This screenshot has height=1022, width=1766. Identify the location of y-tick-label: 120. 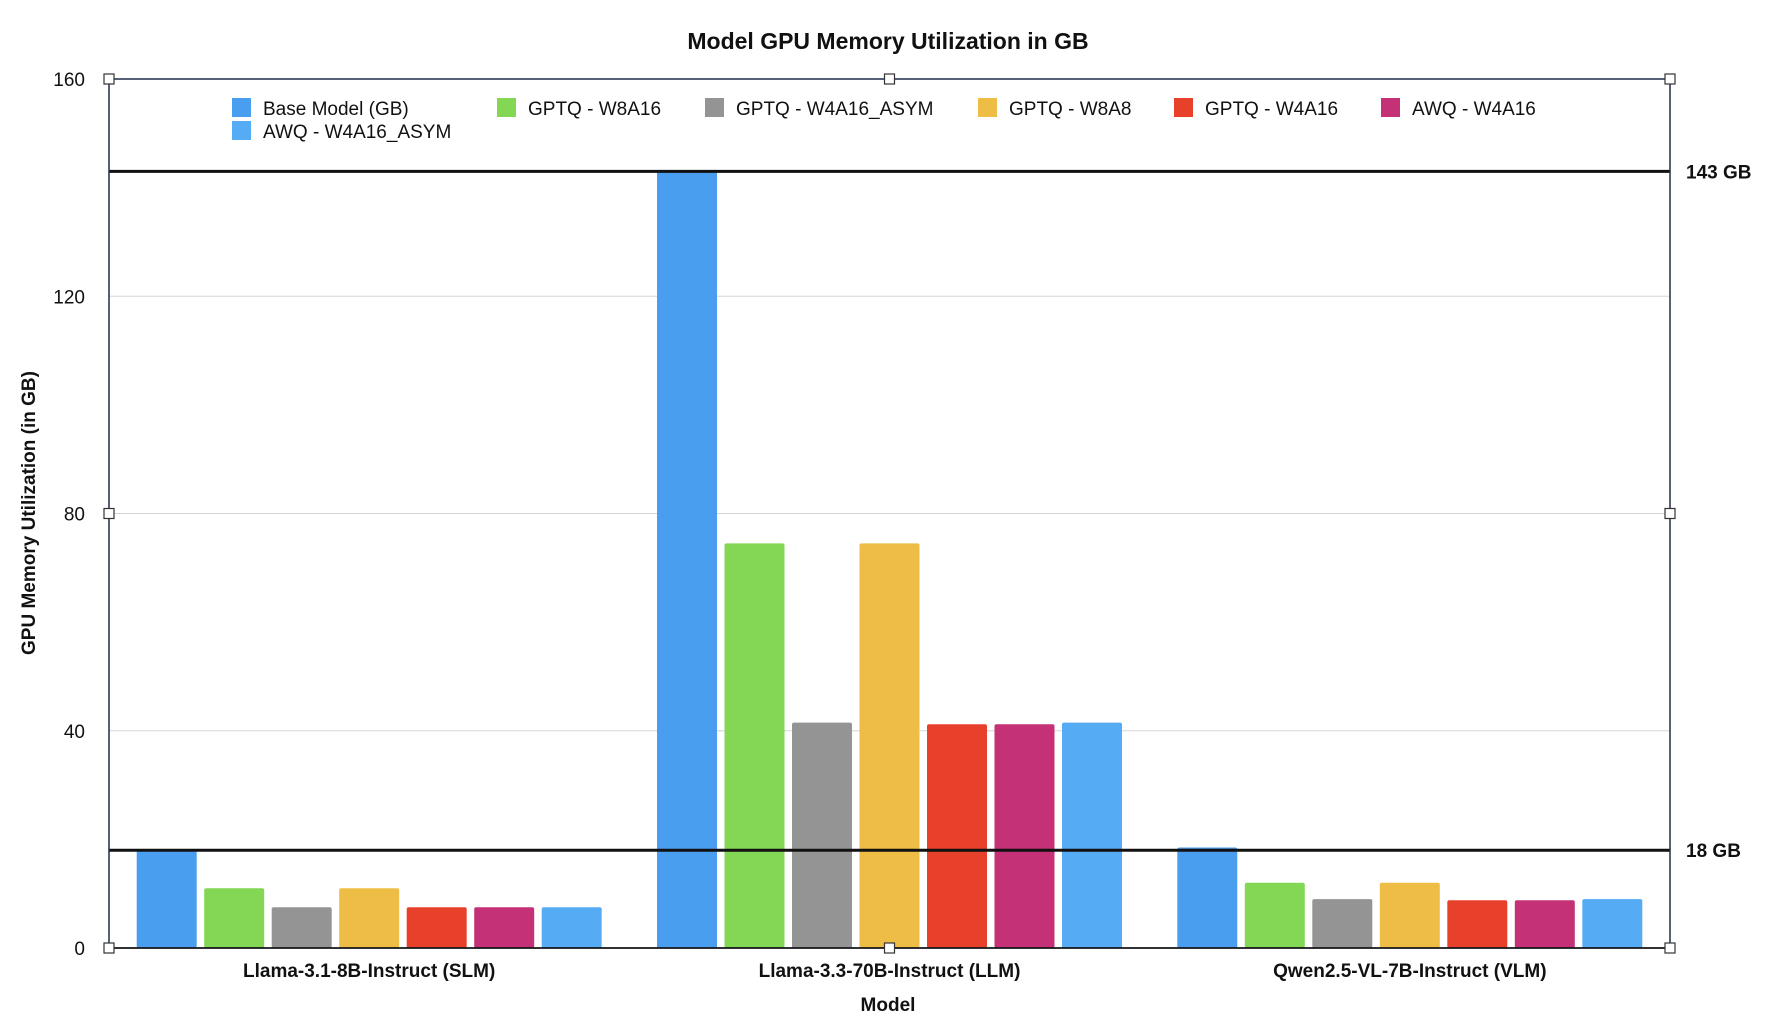
(69, 297).